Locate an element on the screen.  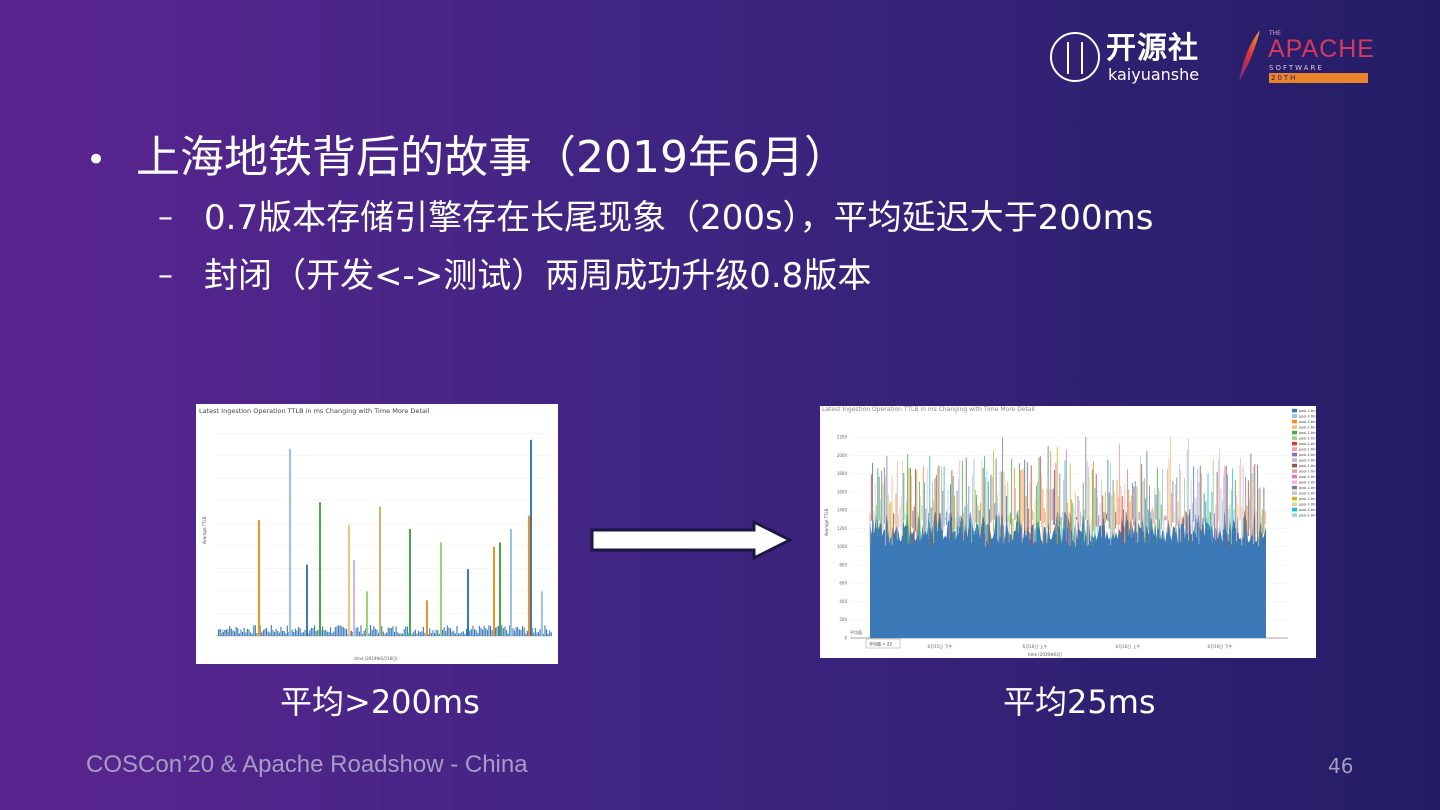
chart-after-legend-label: pool-1-thread-13 is located at coordinates (1307, 477).